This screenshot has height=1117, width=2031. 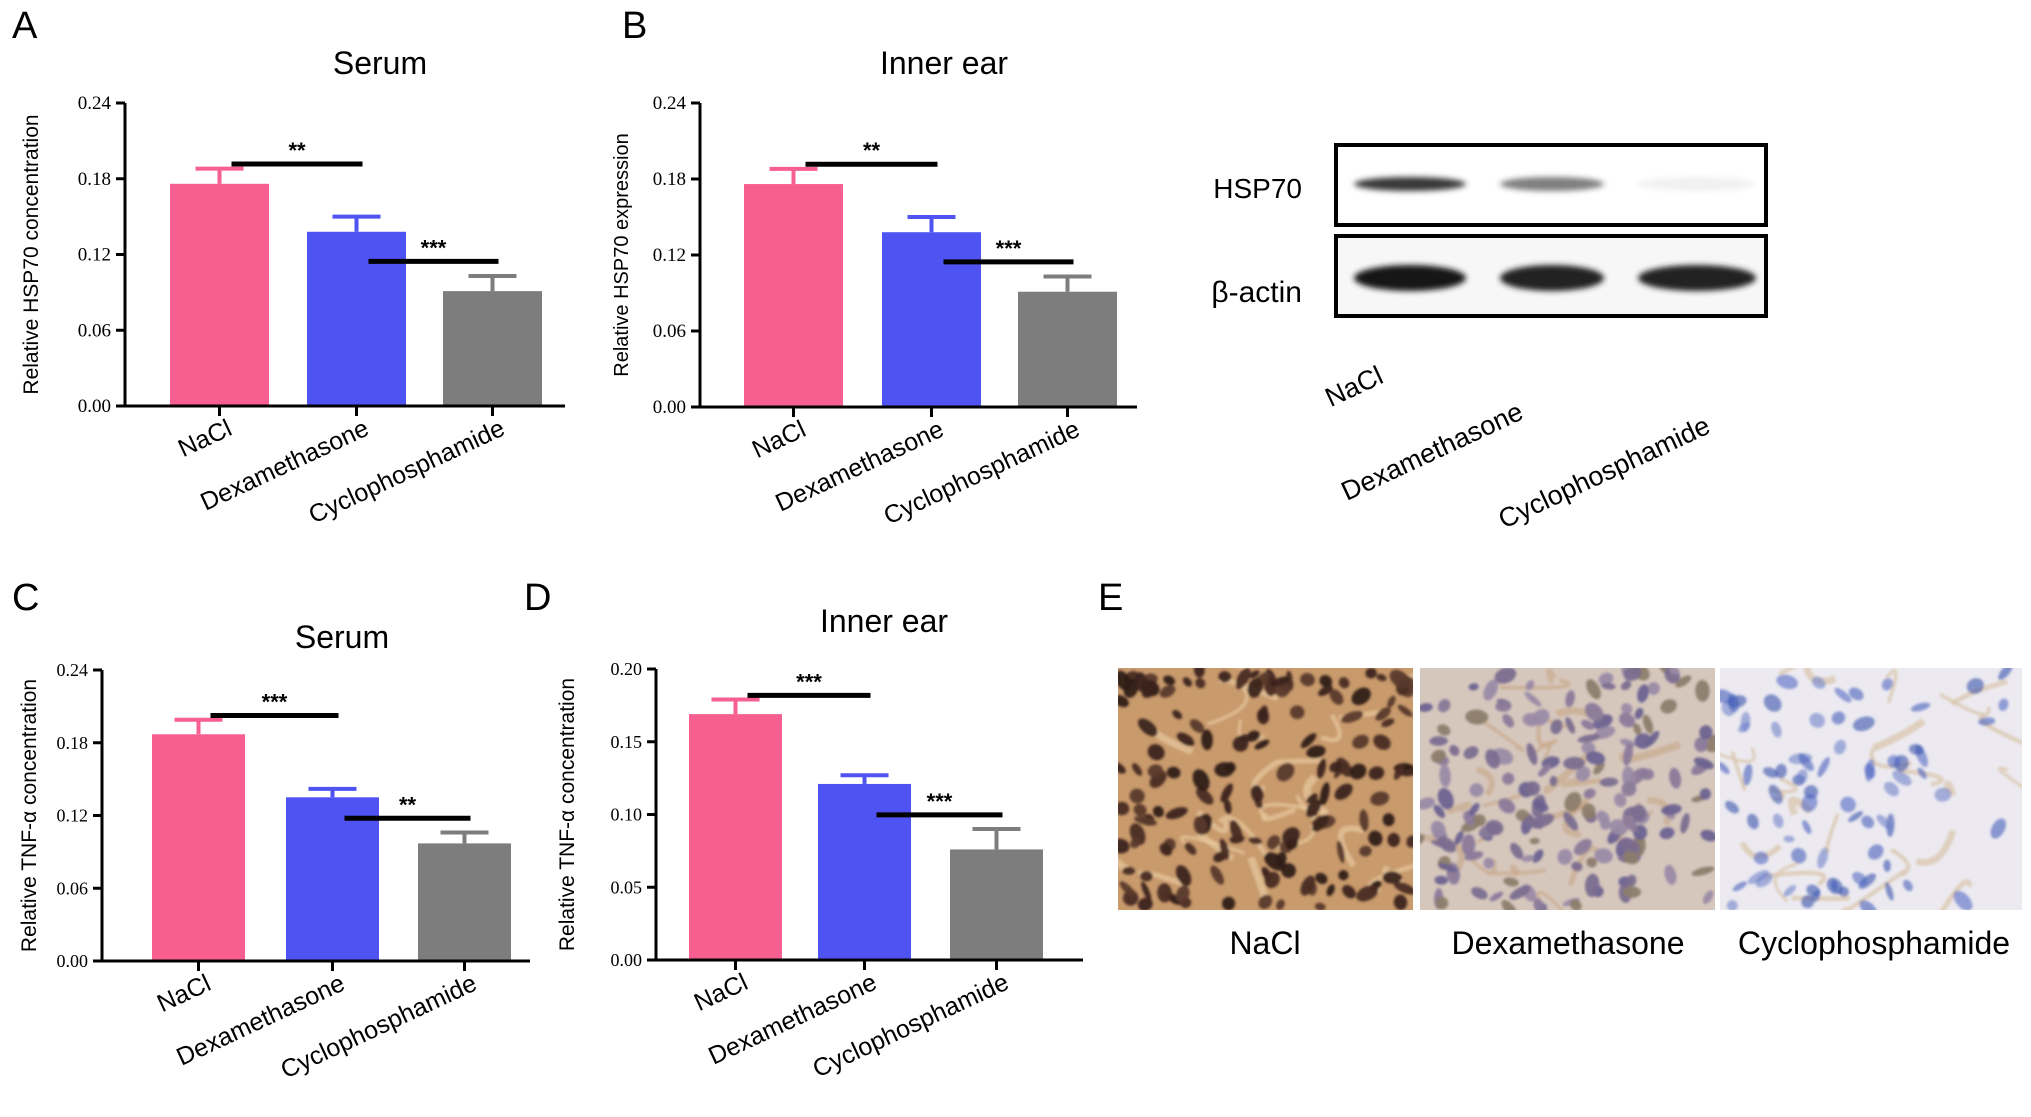 What do you see at coordinates (735, 837) in the screenshot?
I see `bar-nacl` at bounding box center [735, 837].